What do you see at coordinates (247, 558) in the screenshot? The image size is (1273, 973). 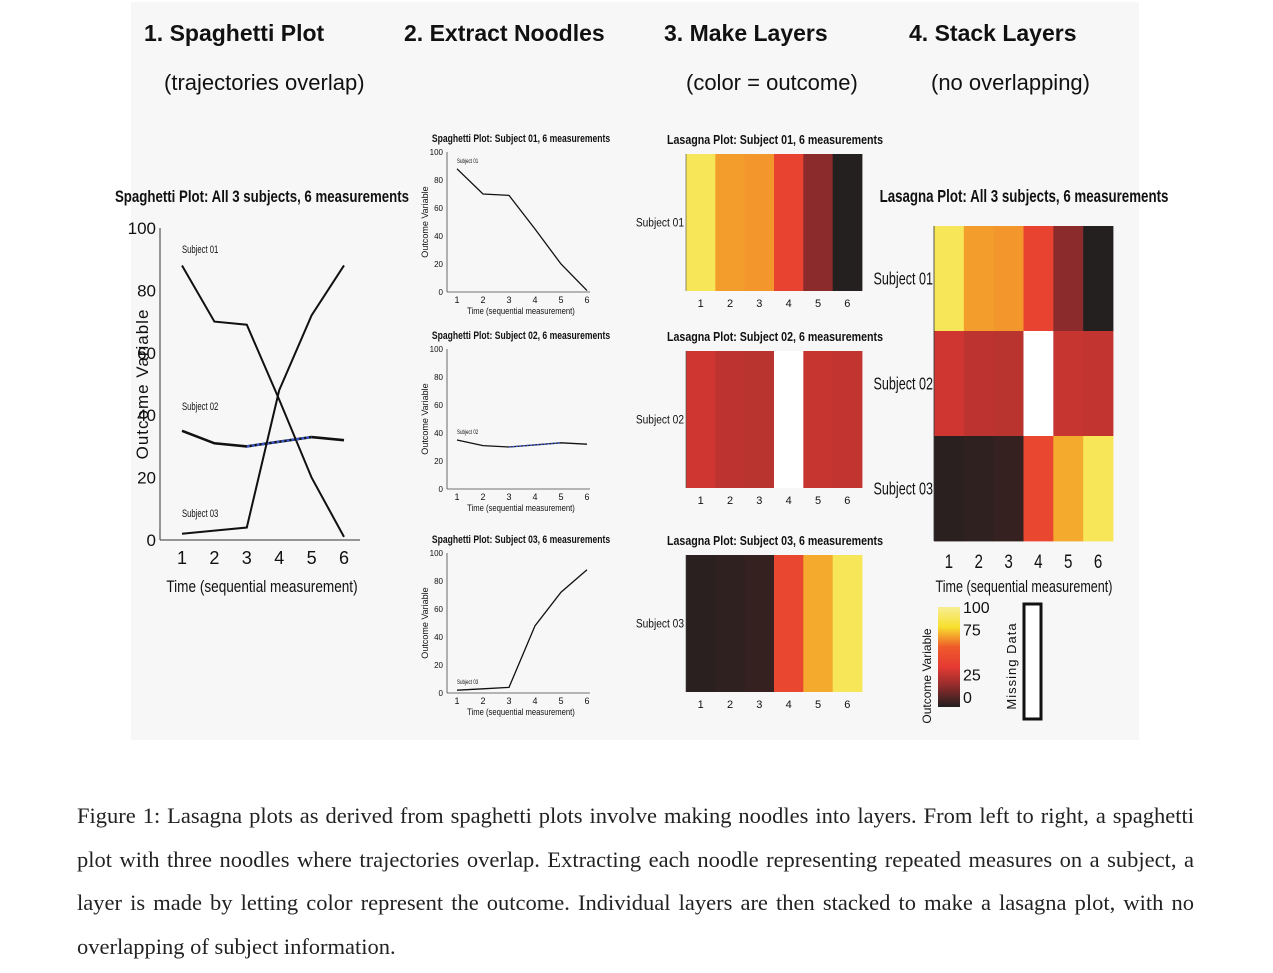 I see `spaghetti-all-xtick: 3` at bounding box center [247, 558].